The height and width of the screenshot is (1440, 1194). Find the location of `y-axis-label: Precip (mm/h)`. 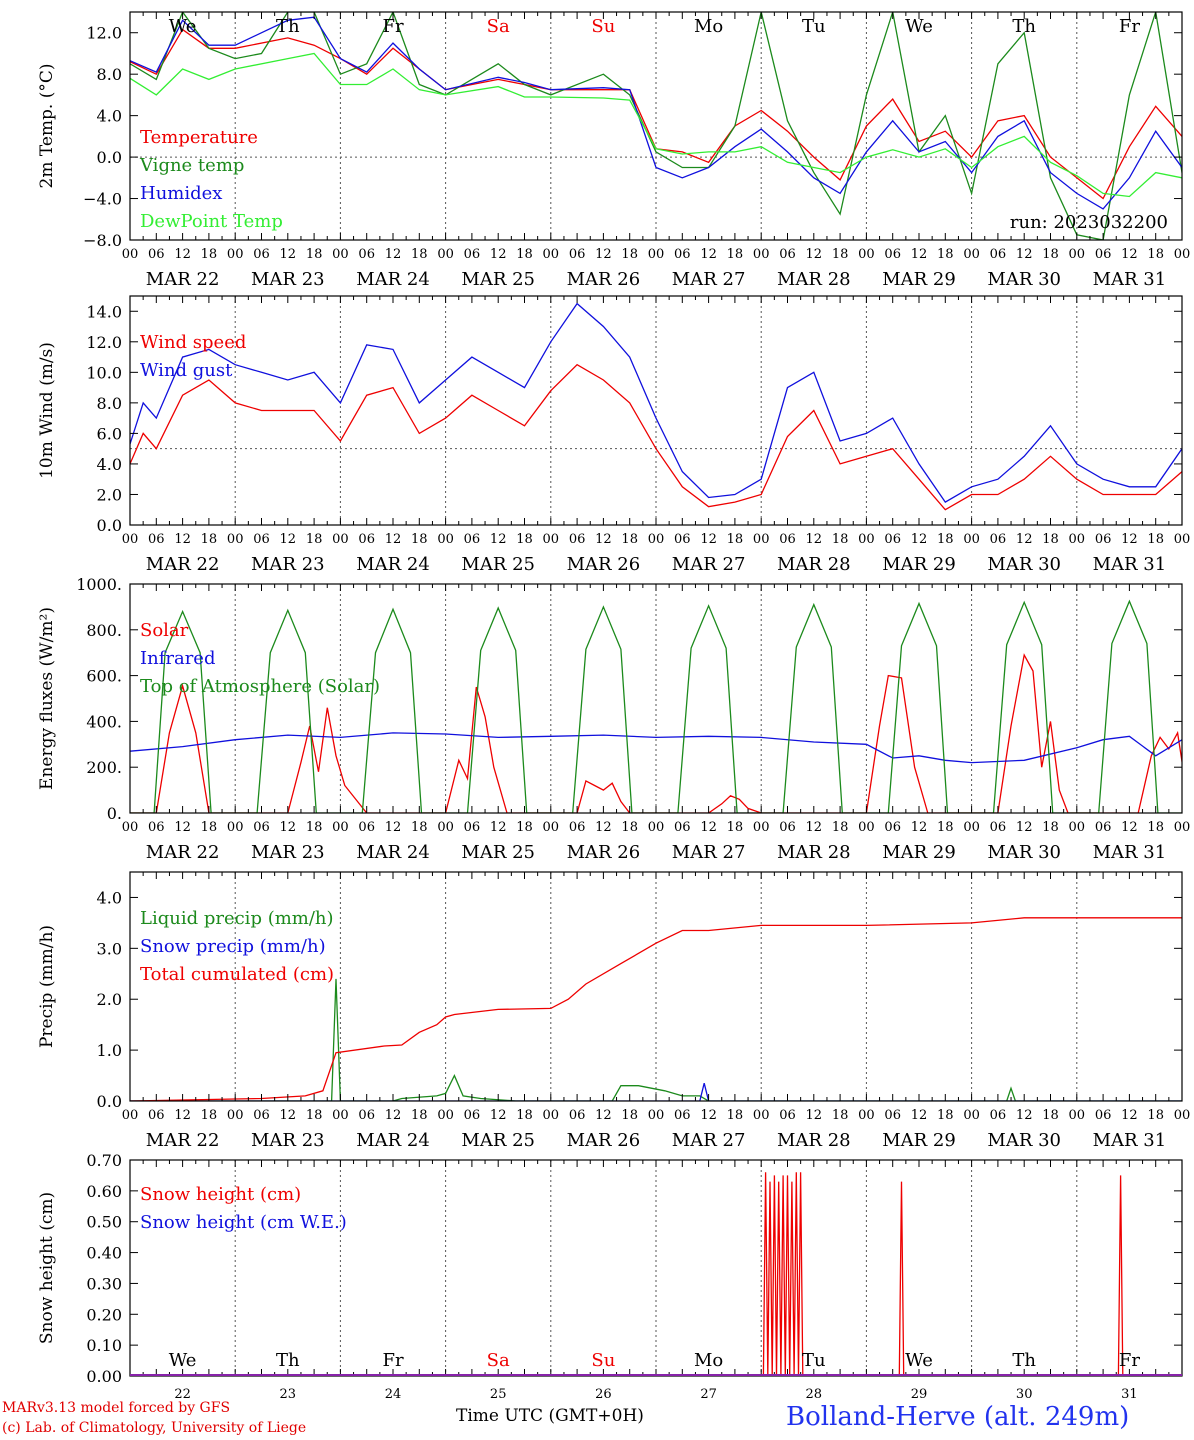

y-axis-label: Precip (mm/h) is located at coordinates (47, 986).